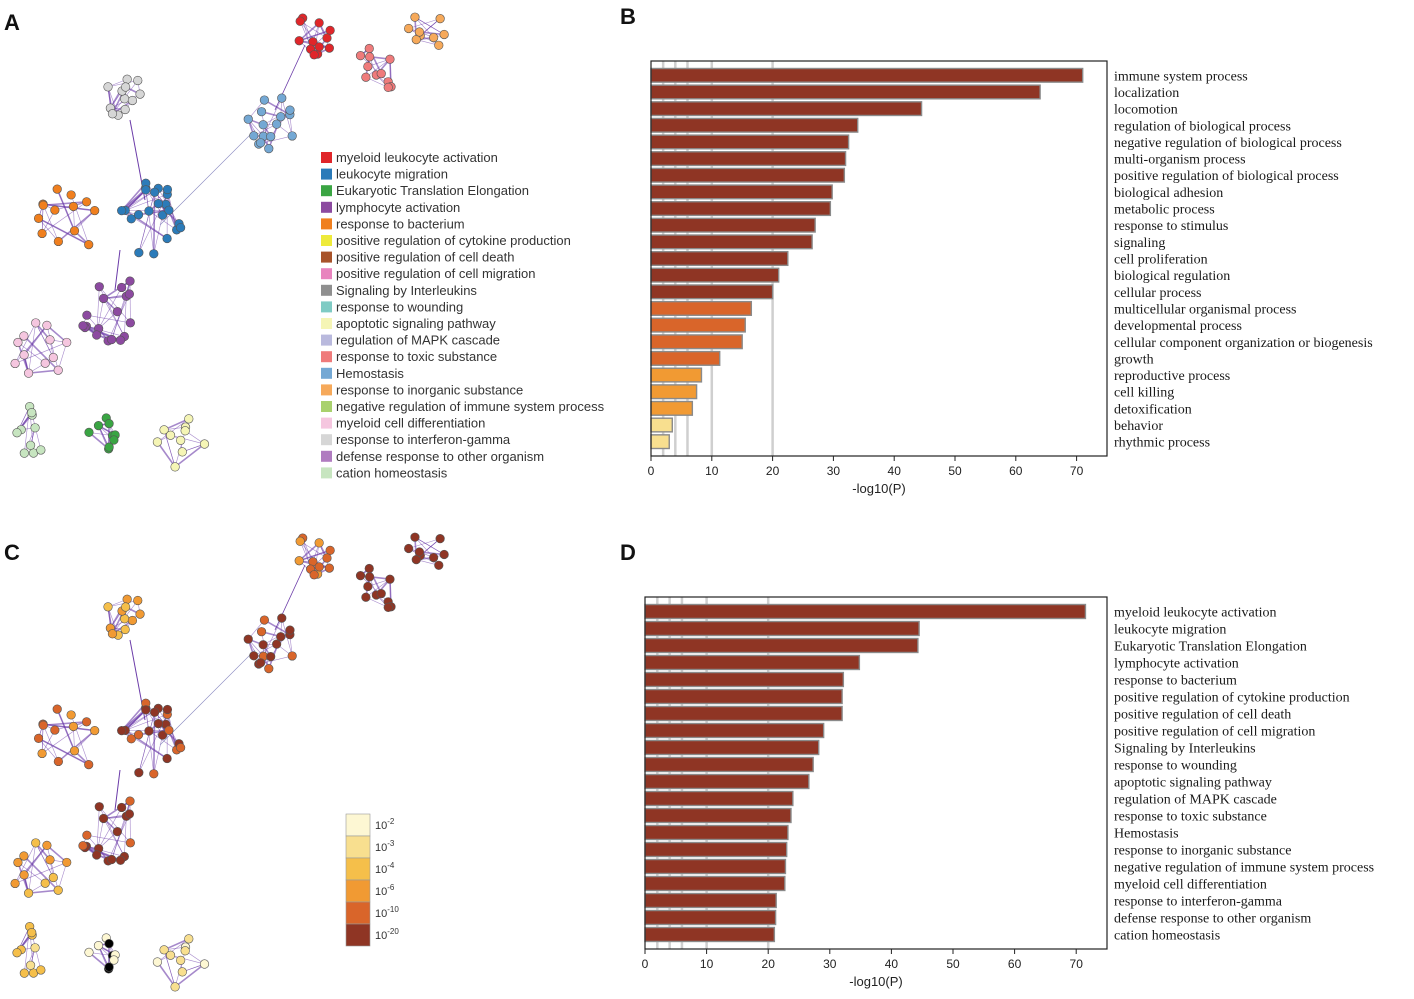 The width and height of the screenshot is (1414, 999). What do you see at coordinates (429, 389) in the screenshot?
I see `legend-label: response to inorganic substance` at bounding box center [429, 389].